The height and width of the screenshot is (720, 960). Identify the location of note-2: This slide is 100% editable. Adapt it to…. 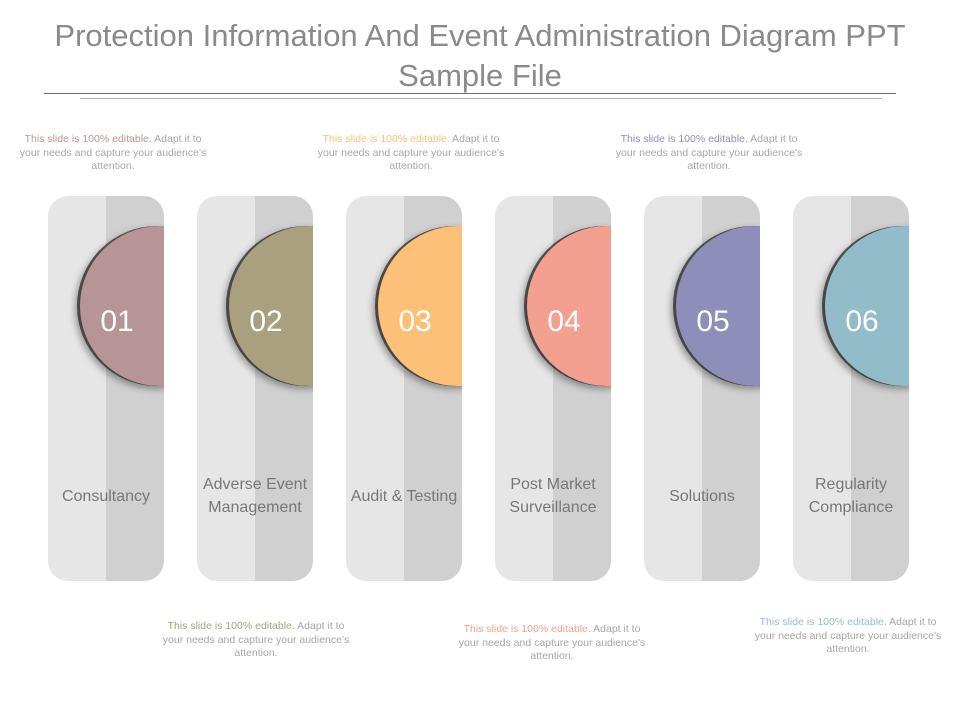
(256, 640).